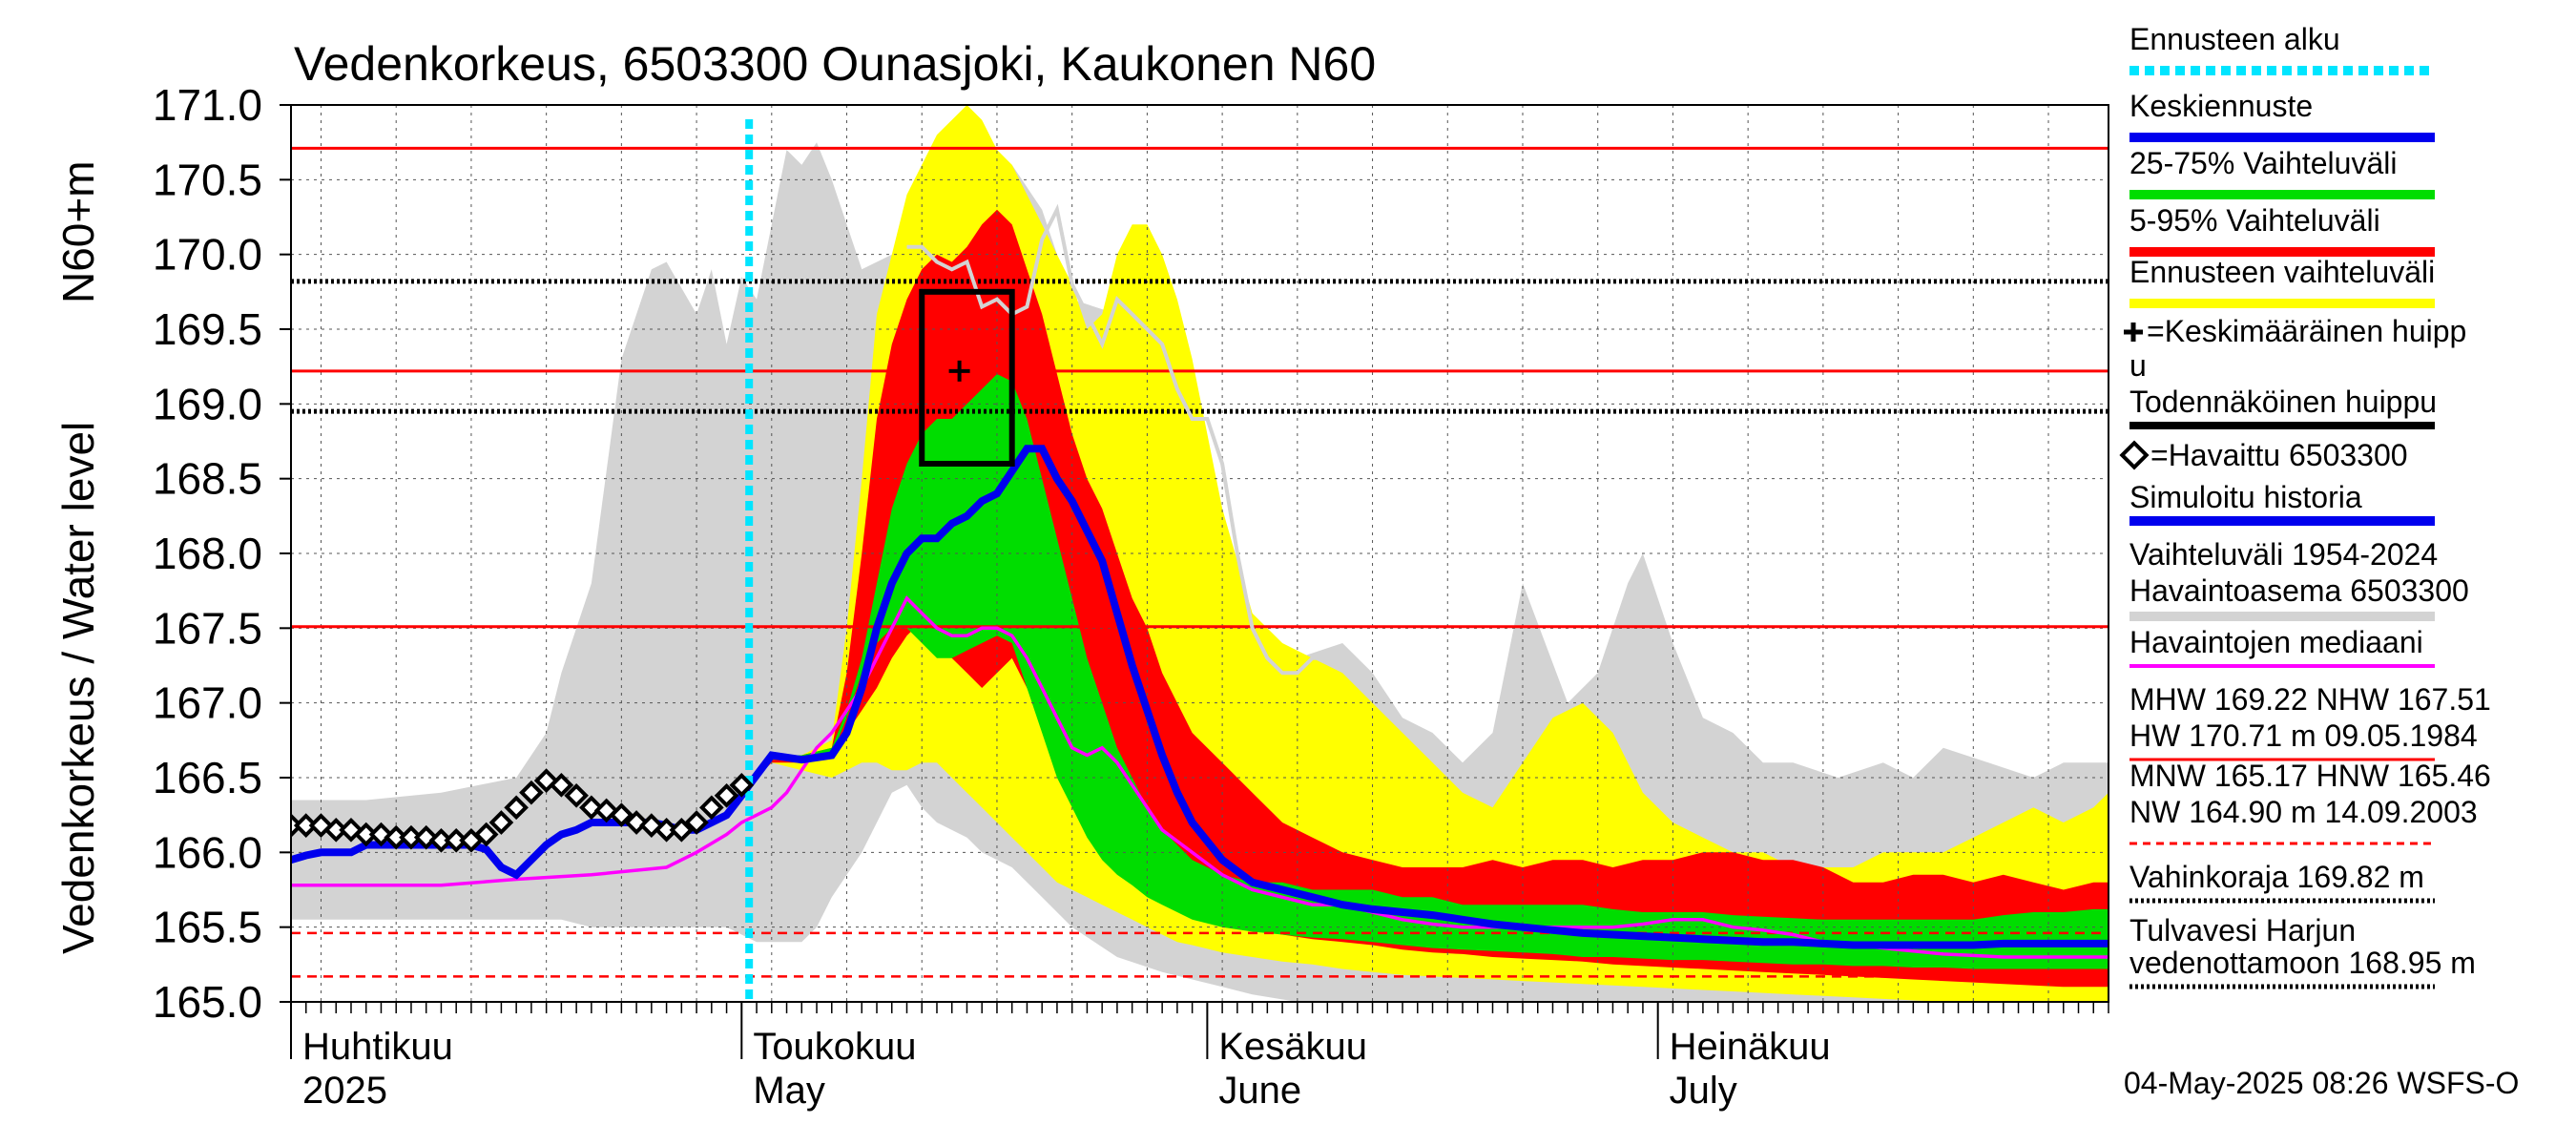  What do you see at coordinates (207, 553) in the screenshot?
I see `y-tick-label: 168.0` at bounding box center [207, 553].